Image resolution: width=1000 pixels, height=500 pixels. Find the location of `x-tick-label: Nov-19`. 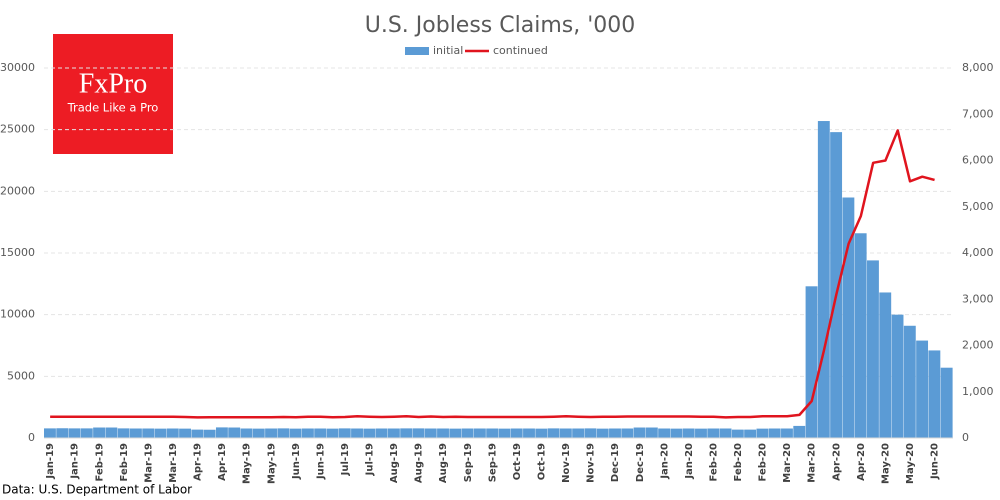

x-tick-label: Nov-19 is located at coordinates (591, 463).